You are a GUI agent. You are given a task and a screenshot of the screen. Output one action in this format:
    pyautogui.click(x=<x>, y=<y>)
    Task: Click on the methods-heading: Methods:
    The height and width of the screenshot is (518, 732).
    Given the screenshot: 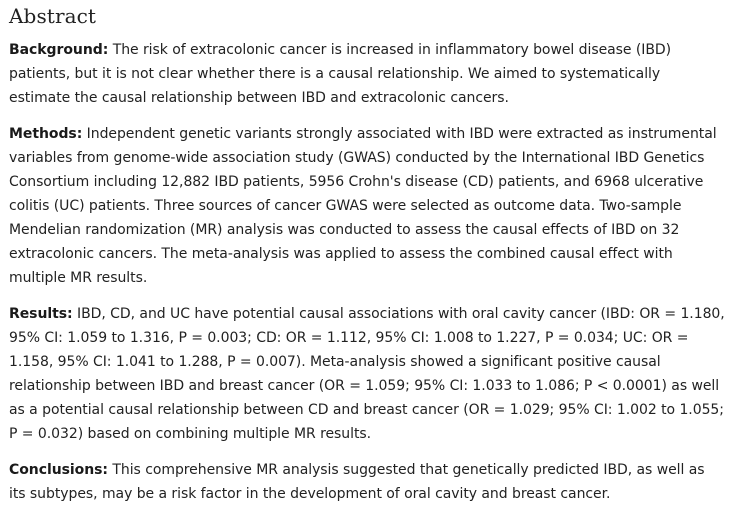 What is the action you would take?
    pyautogui.click(x=46, y=134)
    